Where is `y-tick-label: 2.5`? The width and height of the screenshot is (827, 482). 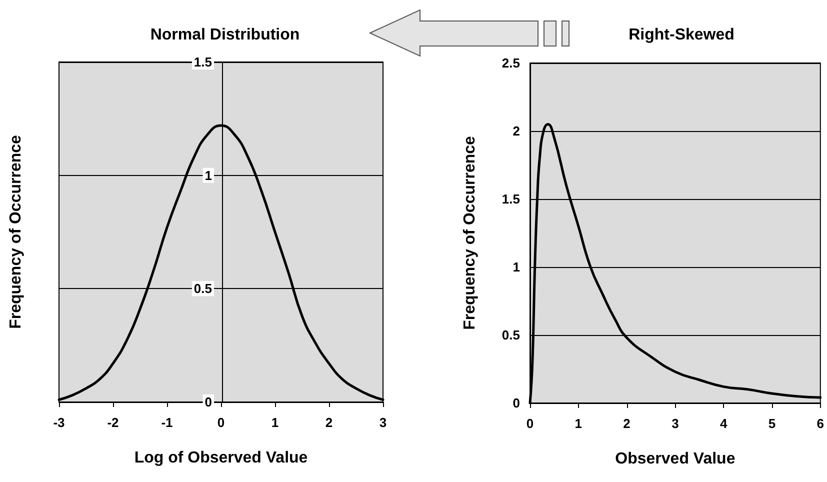
y-tick-label: 2.5 is located at coordinates (511, 63).